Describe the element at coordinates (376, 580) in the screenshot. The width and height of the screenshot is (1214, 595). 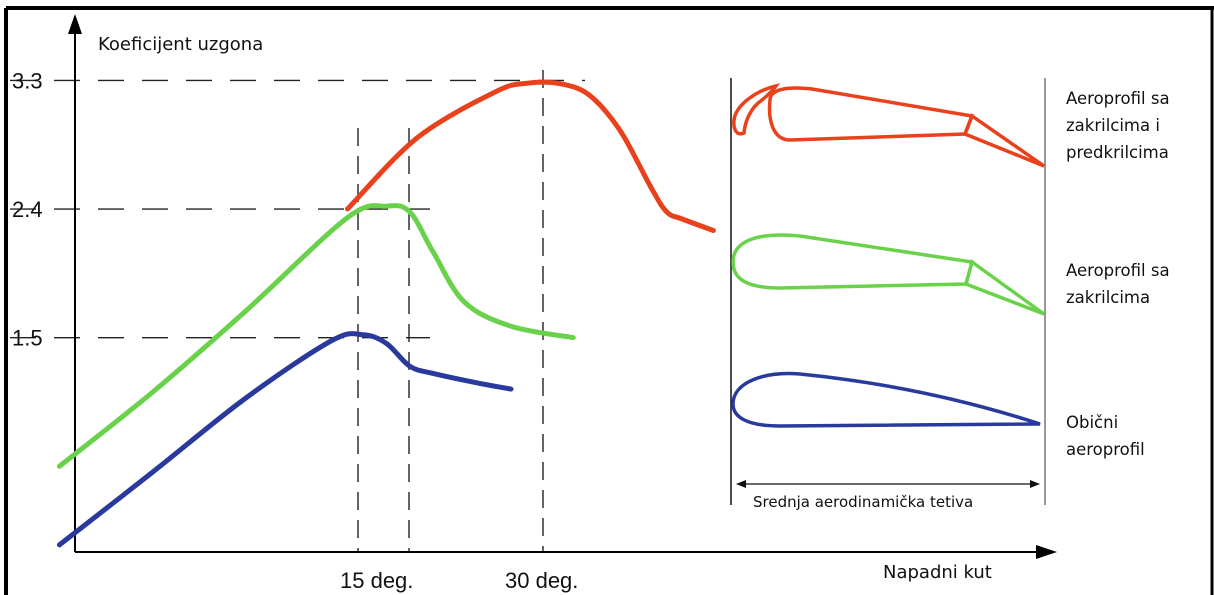
I see `x-tick-label-0: 15 deg.` at that location.